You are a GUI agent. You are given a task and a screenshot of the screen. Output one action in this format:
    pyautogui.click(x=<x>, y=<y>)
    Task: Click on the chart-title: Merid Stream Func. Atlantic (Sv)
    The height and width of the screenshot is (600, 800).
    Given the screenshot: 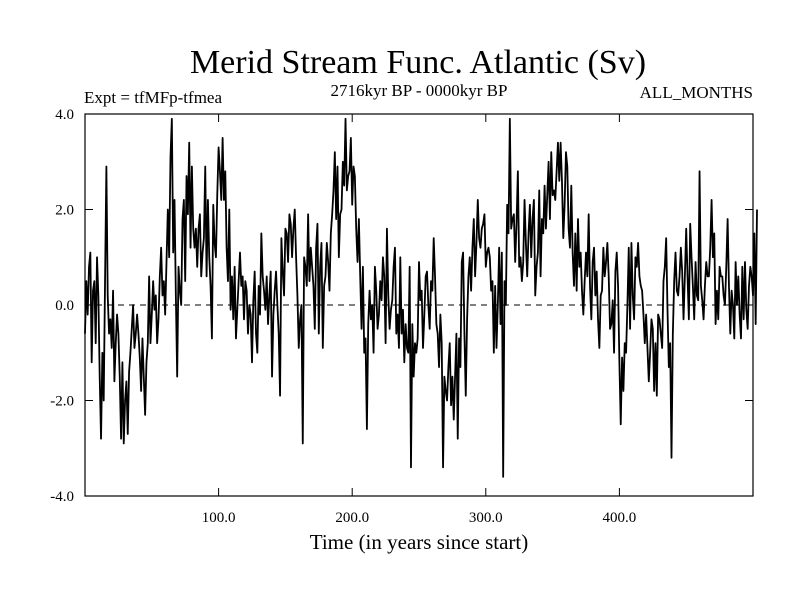 What is the action you would take?
    pyautogui.click(x=418, y=62)
    